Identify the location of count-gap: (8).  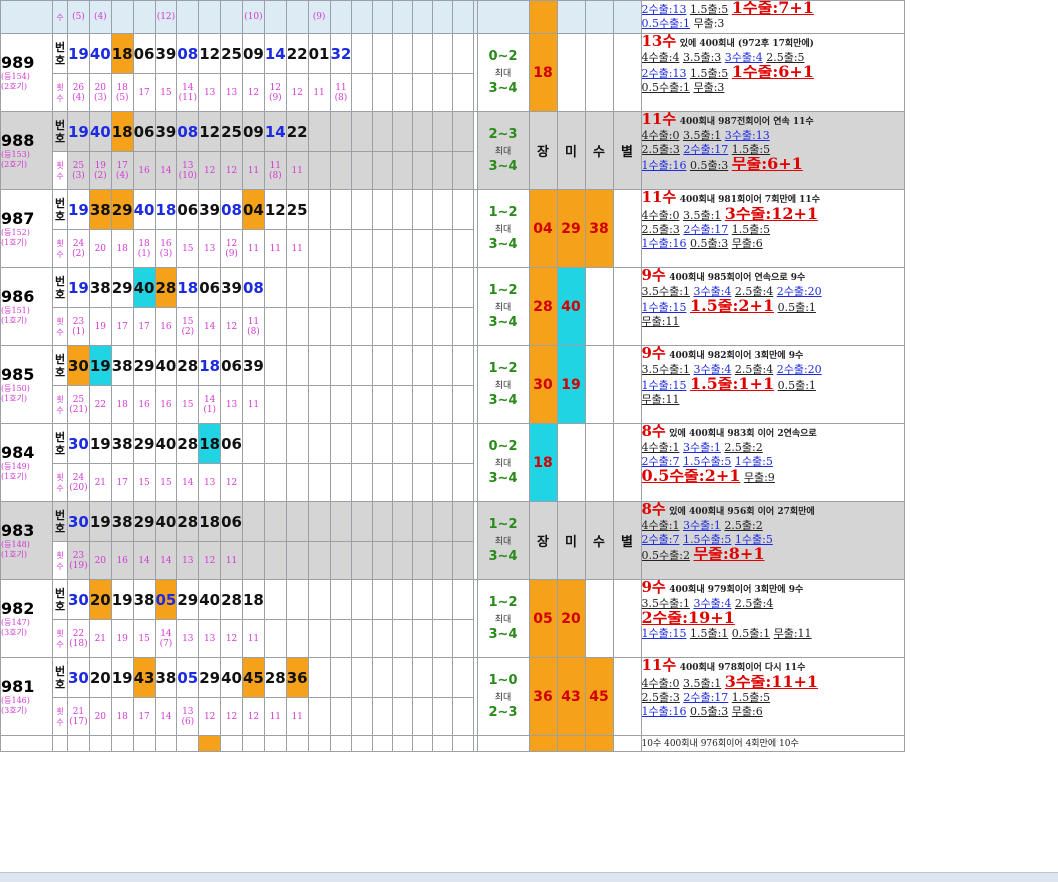
(341, 97).